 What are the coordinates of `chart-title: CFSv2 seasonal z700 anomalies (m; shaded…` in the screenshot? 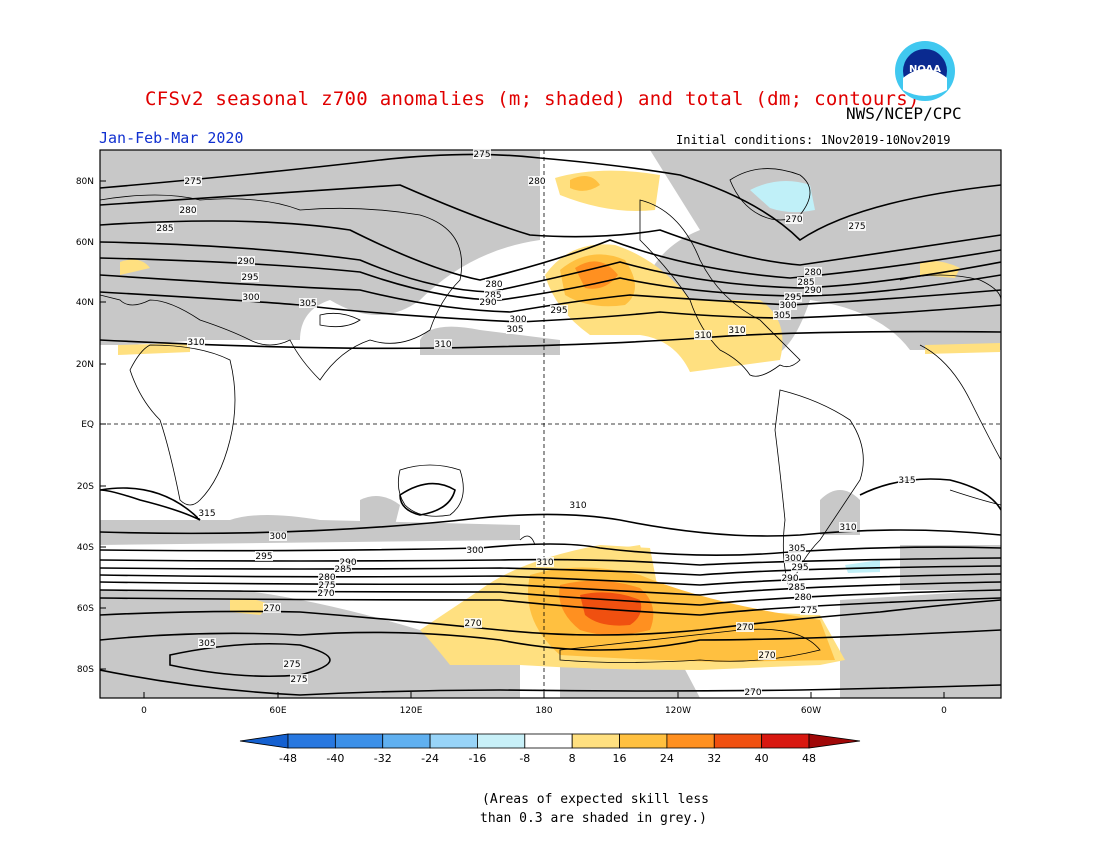 It's located at (532, 99).